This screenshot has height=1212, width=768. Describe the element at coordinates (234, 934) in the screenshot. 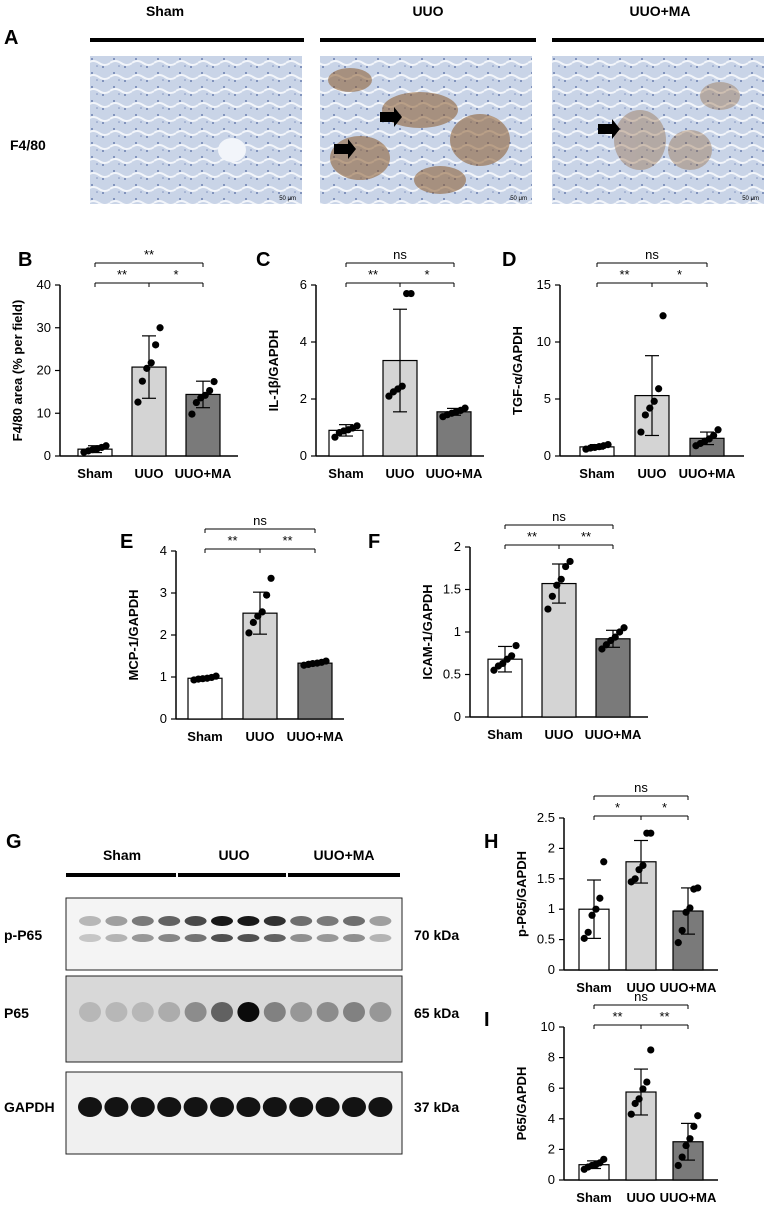

I see `blot-frame-p-p65` at that location.